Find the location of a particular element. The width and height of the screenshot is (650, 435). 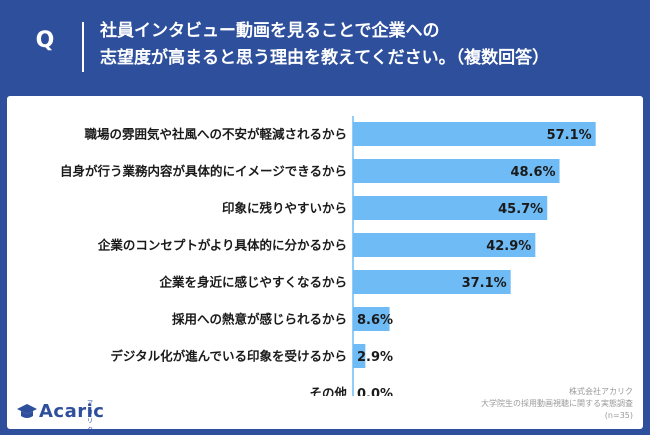

category-label: 印象に残りやすいから is located at coordinates (284, 208).